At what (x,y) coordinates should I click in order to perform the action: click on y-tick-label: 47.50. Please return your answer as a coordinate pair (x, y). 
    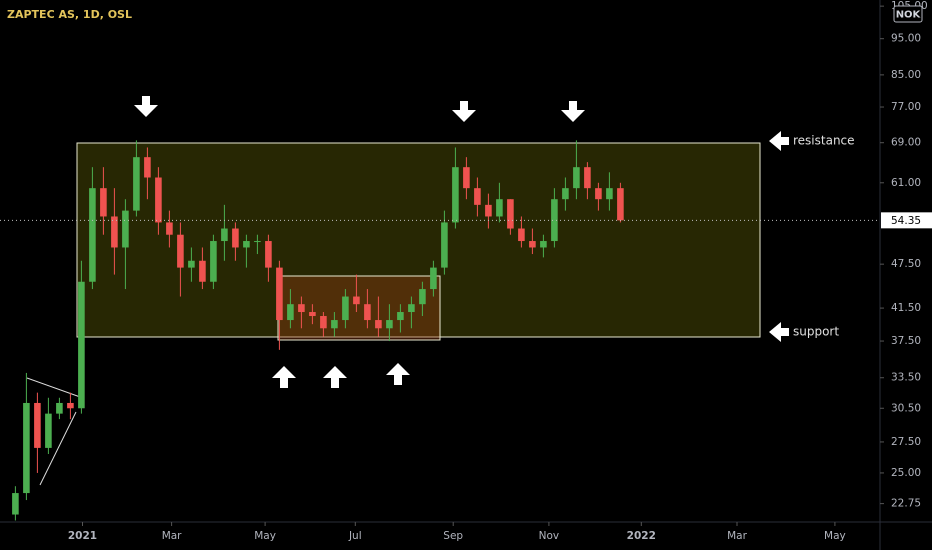
    Looking at the image, I should click on (906, 264).